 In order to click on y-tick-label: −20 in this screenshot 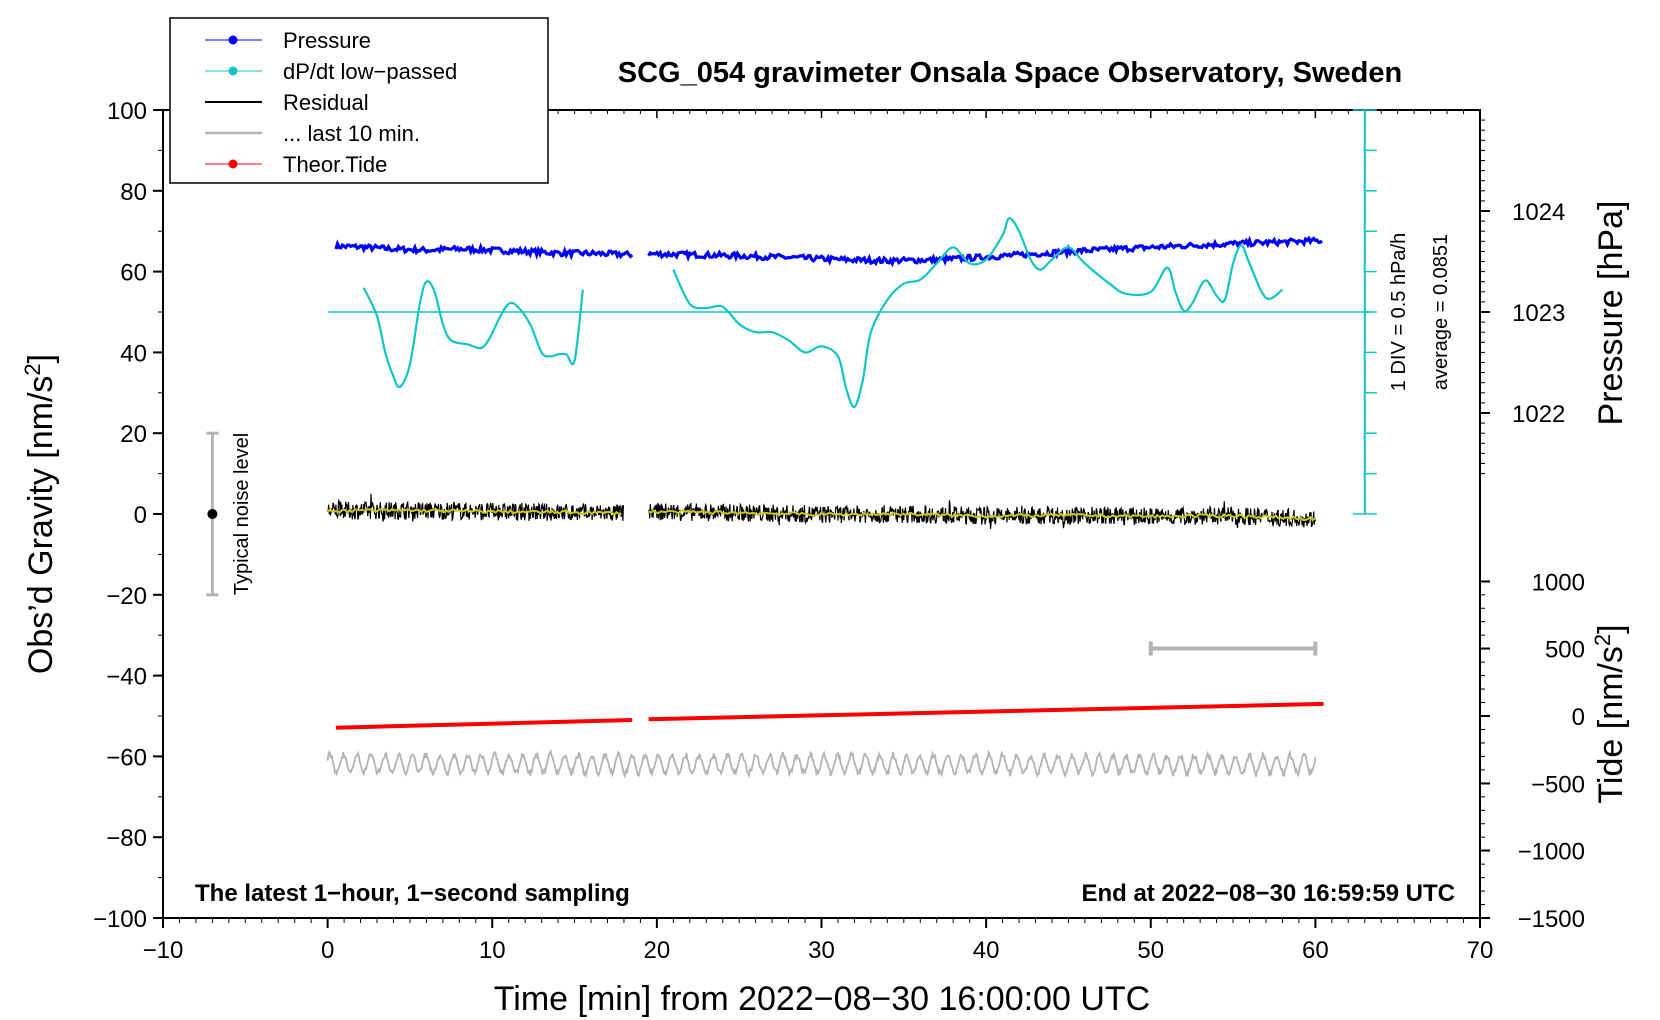, I will do `click(126, 596)`.